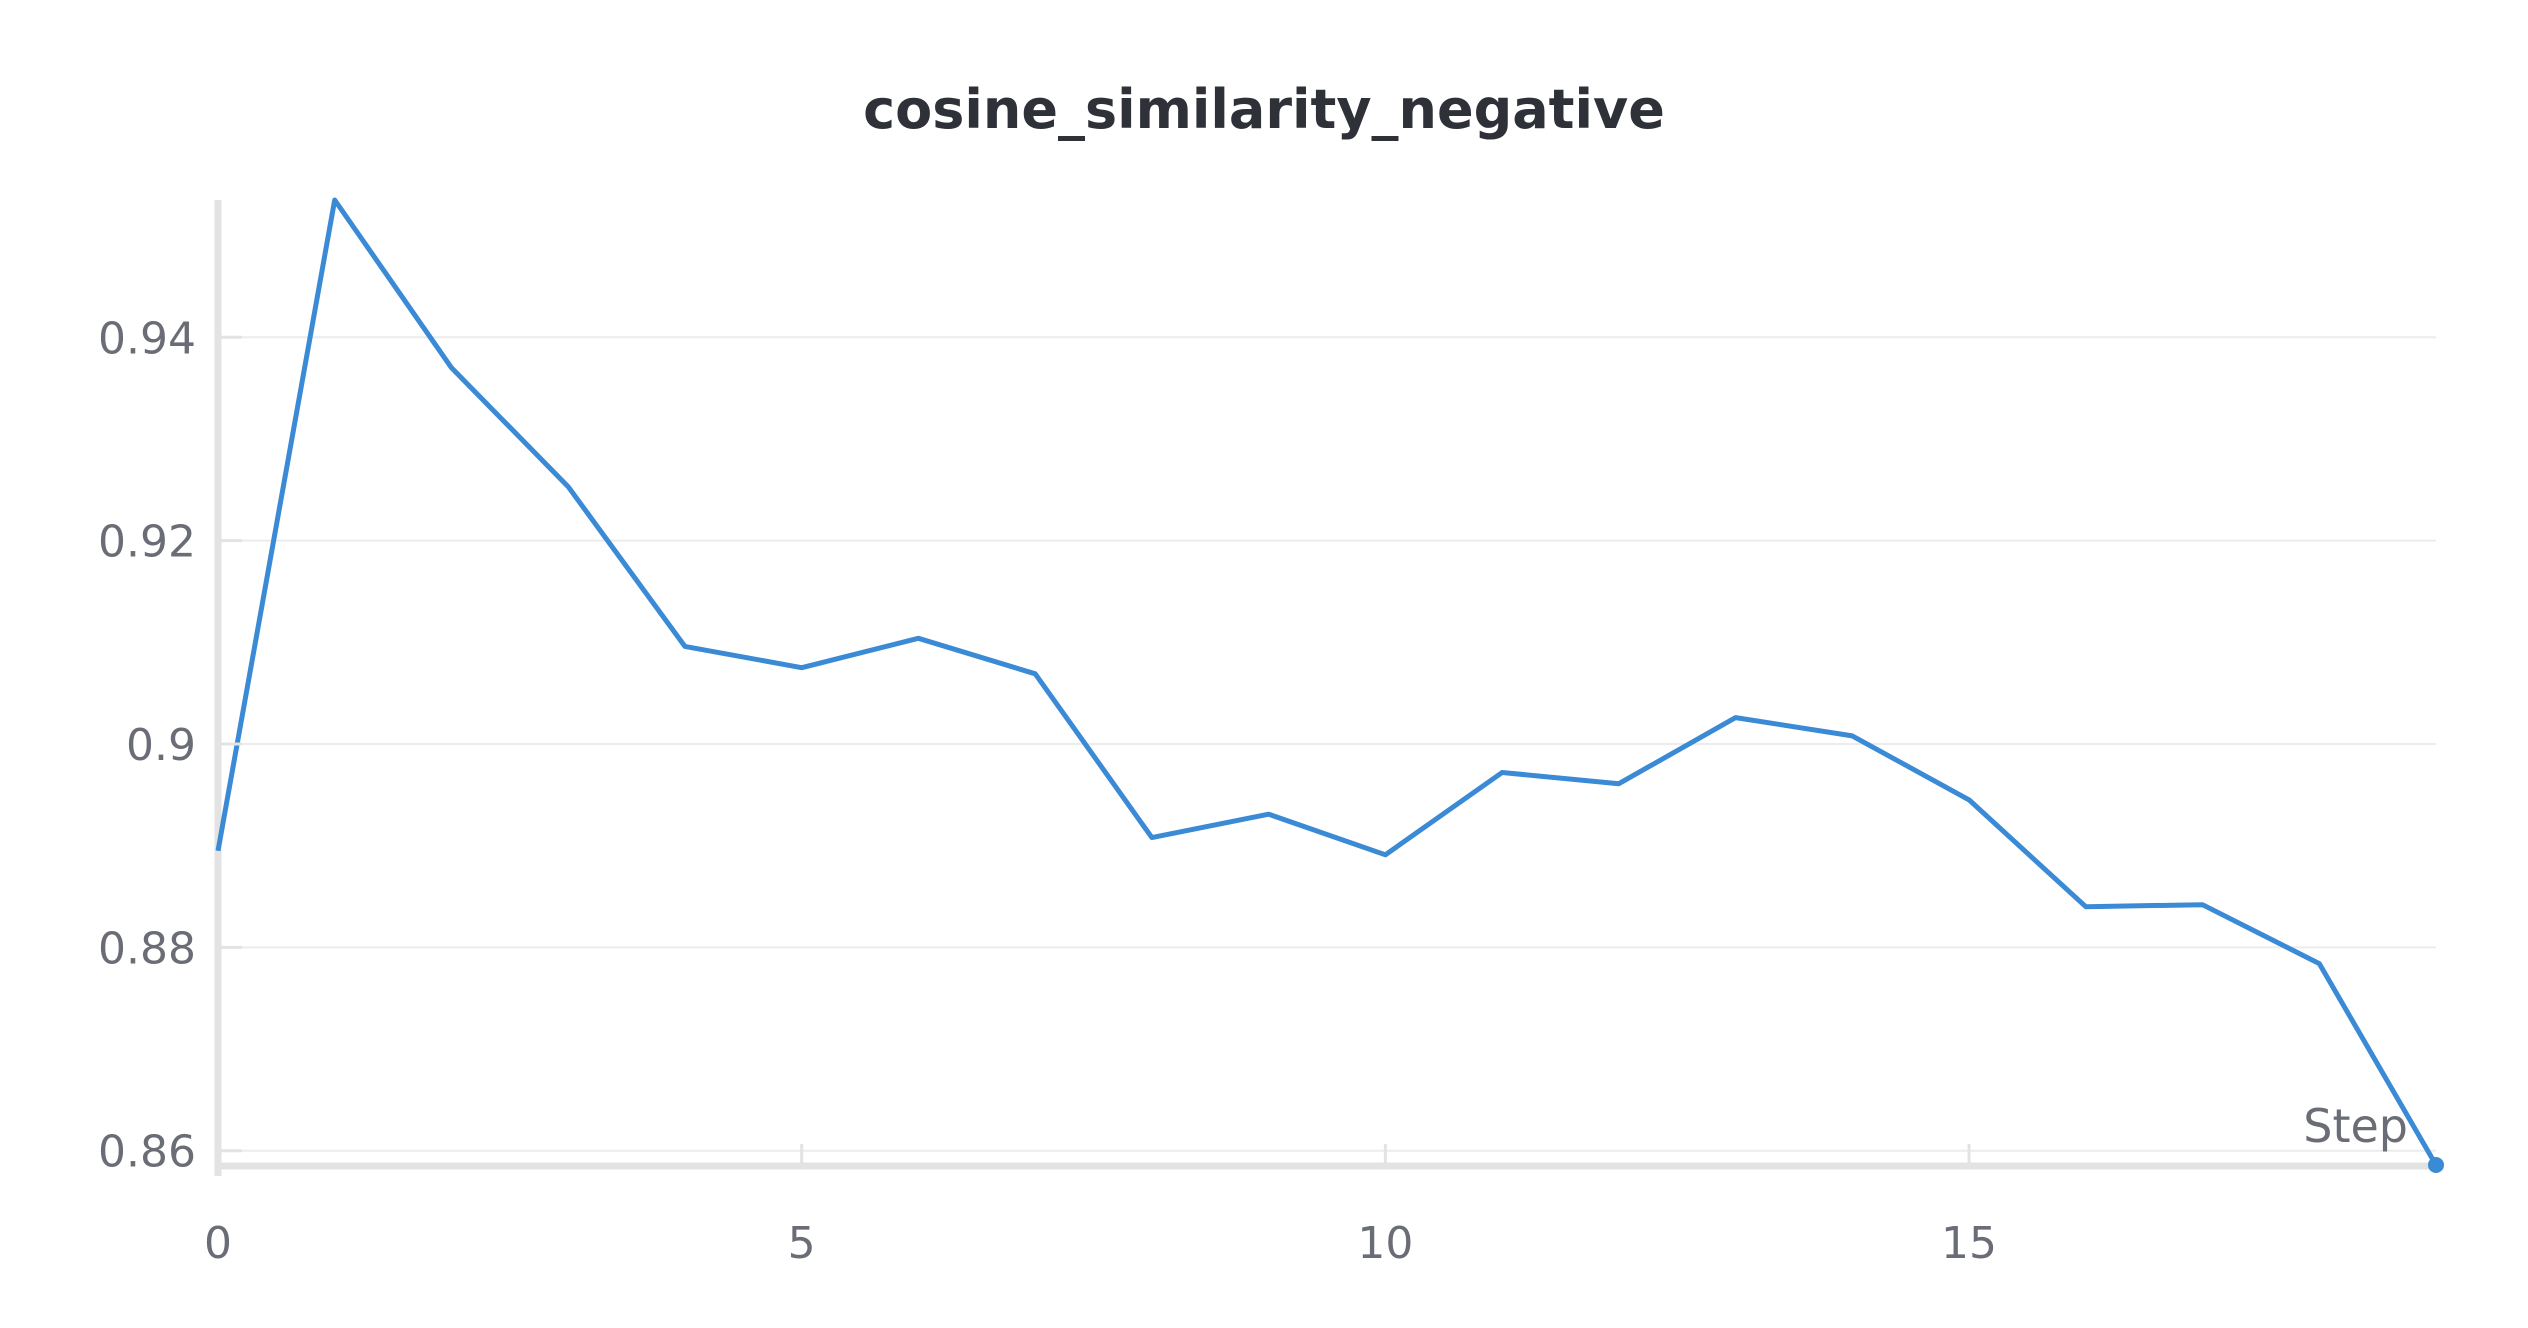 The width and height of the screenshot is (2528, 1328). I want to click on x-axis-ticks: 0 5 10 15, so click(1100, 1206).